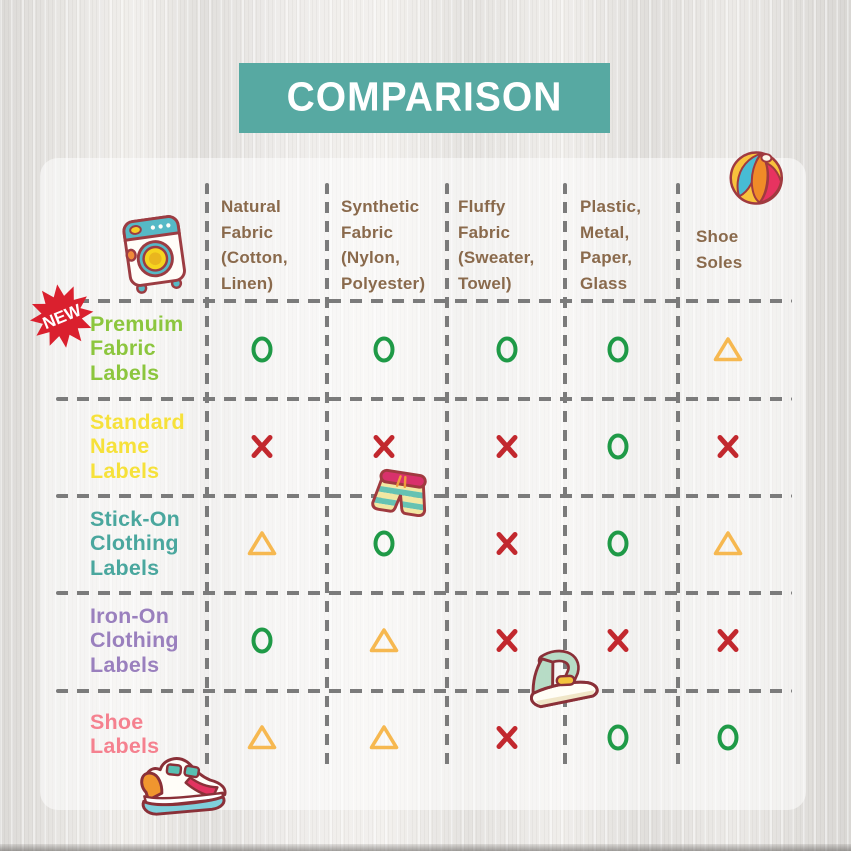 The height and width of the screenshot is (851, 851). Describe the element at coordinates (496, 245) in the screenshot. I see `column-header-fluffy-fabric: Fluffy Fabric (Sweater, Towel)` at that location.